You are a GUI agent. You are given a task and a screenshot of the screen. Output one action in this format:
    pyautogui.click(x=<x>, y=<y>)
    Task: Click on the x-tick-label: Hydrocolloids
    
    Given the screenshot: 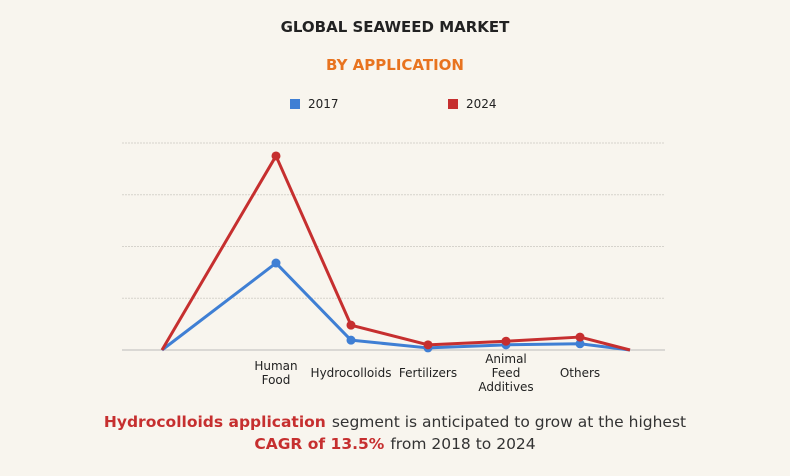 What is the action you would take?
    pyautogui.click(x=351, y=373)
    